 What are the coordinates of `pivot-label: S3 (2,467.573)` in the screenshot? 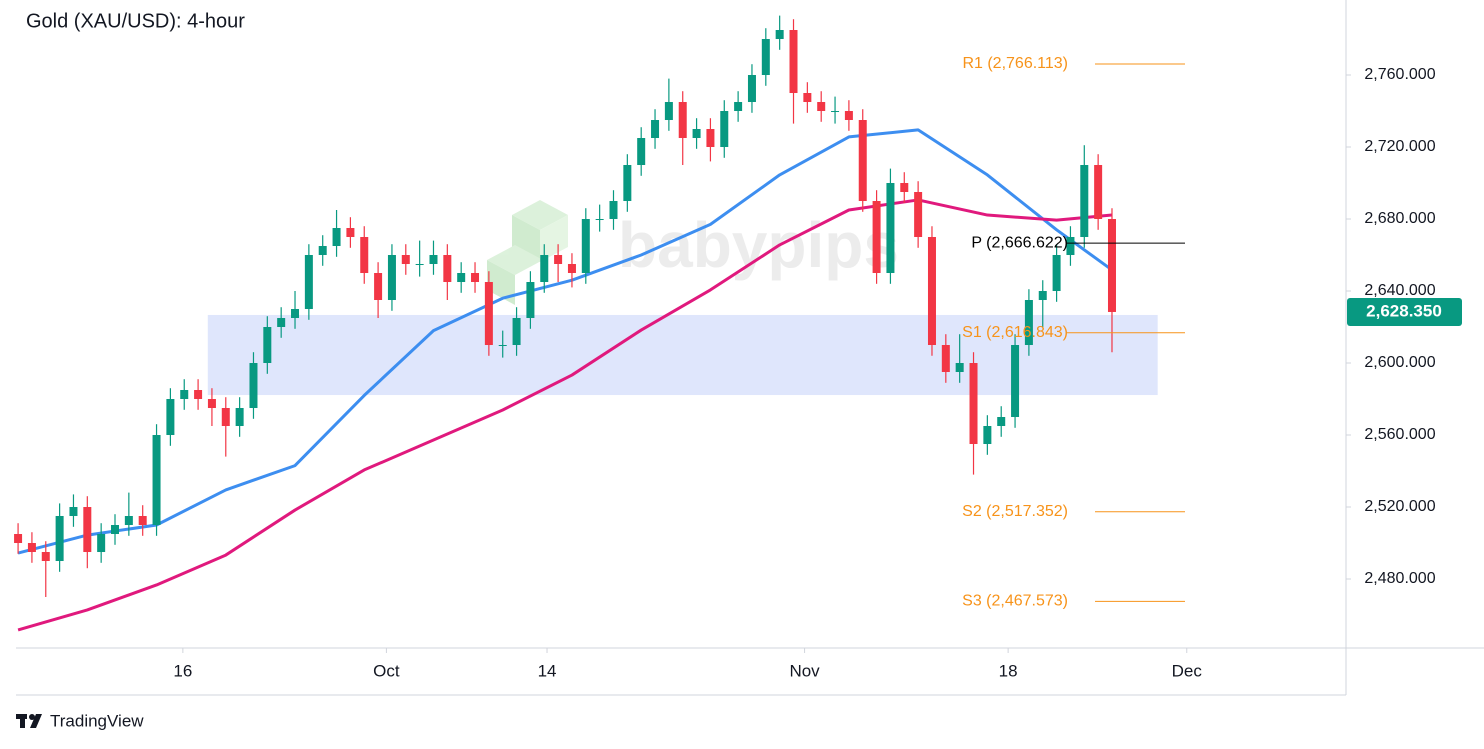 It's located at (1015, 601).